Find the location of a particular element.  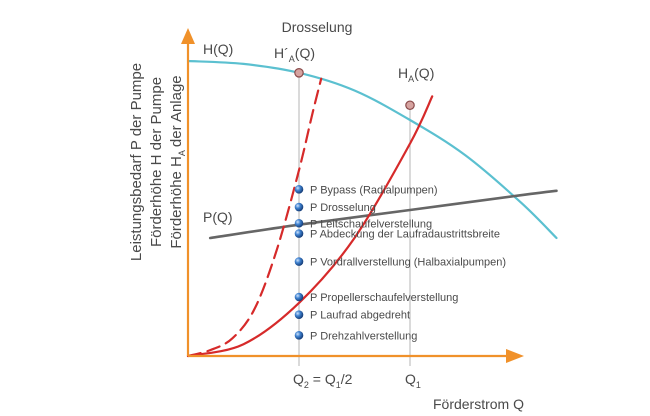

label-ha-sub: A is located at coordinates (411, 79).